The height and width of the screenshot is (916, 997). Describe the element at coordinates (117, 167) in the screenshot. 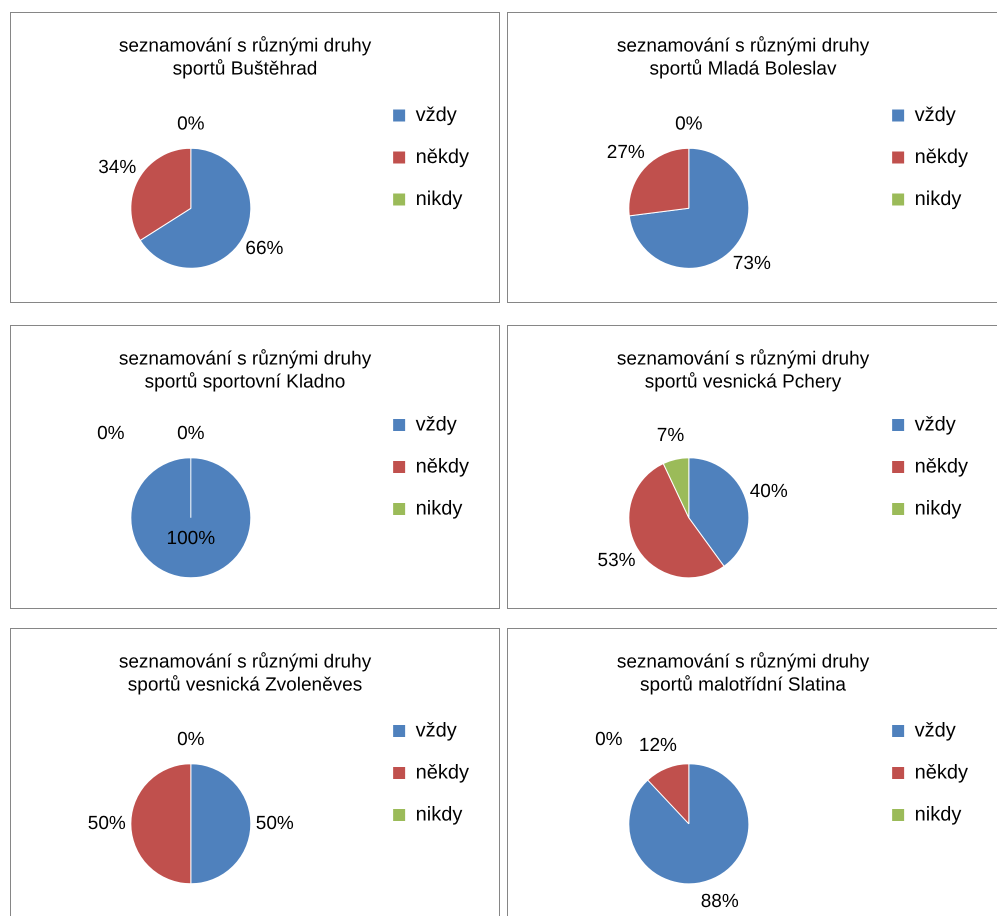

I see `data-label: 34%` at that location.